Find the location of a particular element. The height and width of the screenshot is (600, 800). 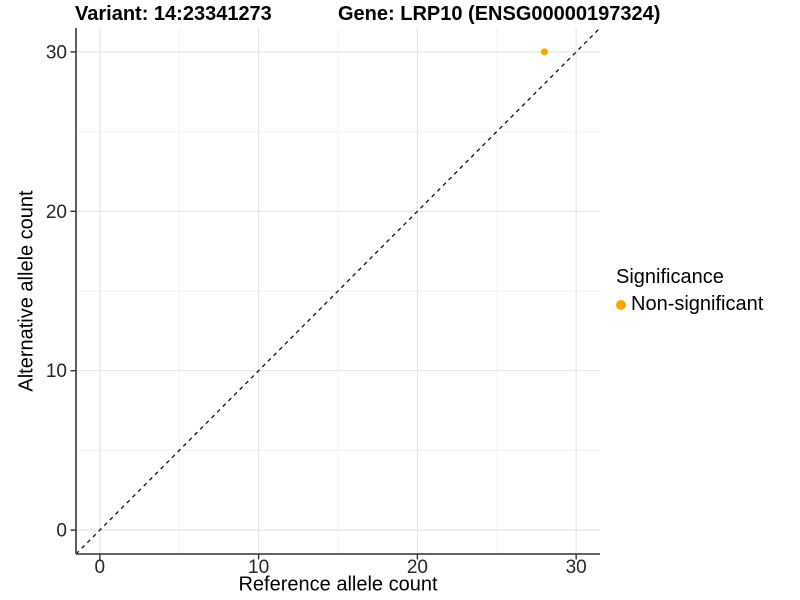

legend-item: Non-significant is located at coordinates (689, 304).